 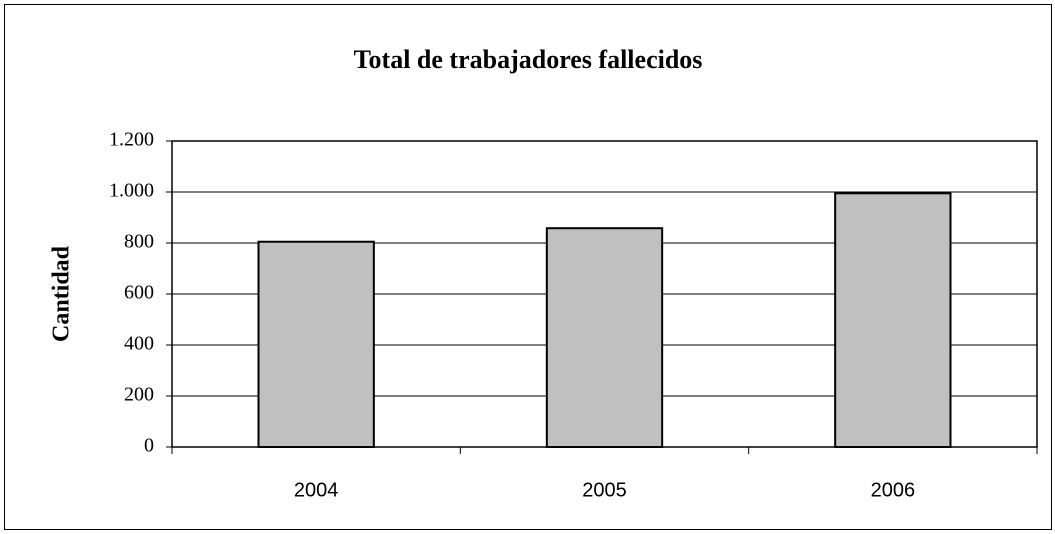 What do you see at coordinates (316, 490) in the screenshot?
I see `x-tick-label: 2004` at bounding box center [316, 490].